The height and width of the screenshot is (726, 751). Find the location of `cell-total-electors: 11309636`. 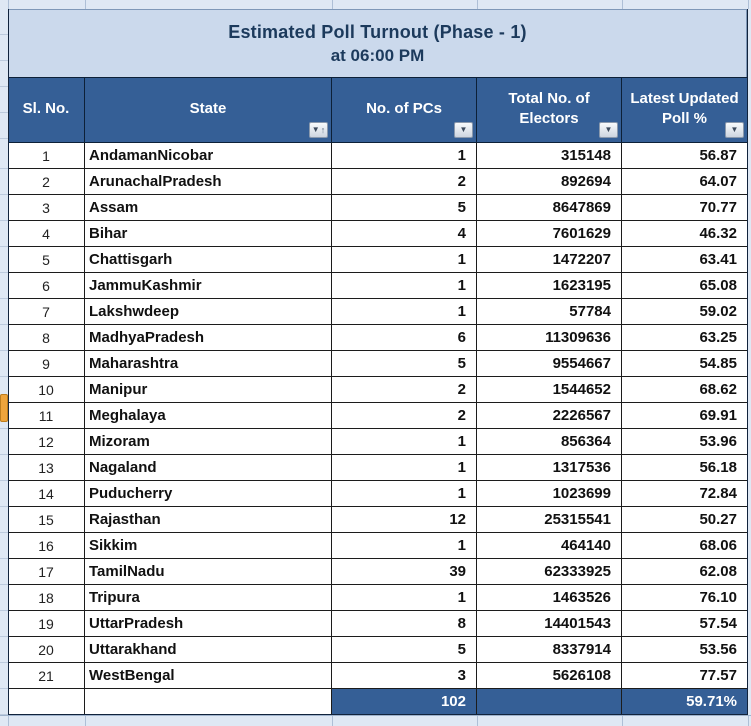

cell-total-electors: 11309636 is located at coordinates (549, 337).